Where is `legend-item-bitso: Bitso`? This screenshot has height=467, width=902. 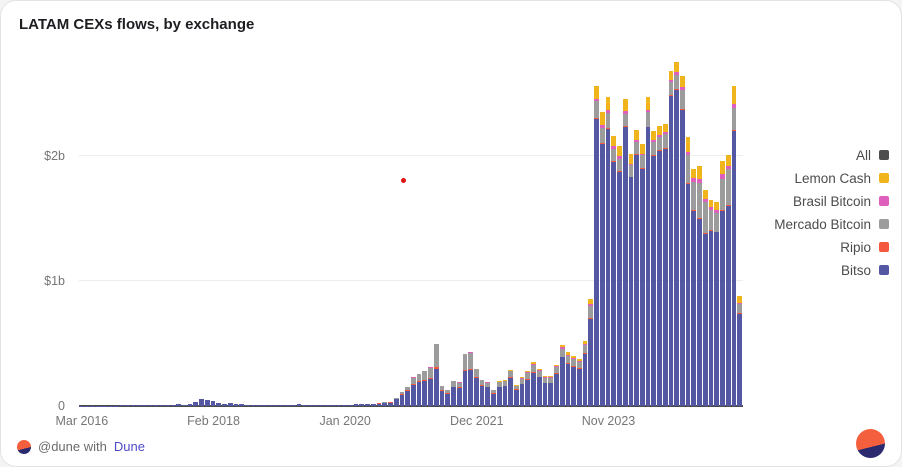
legend-item-bitso: Bitso is located at coordinates (865, 270).